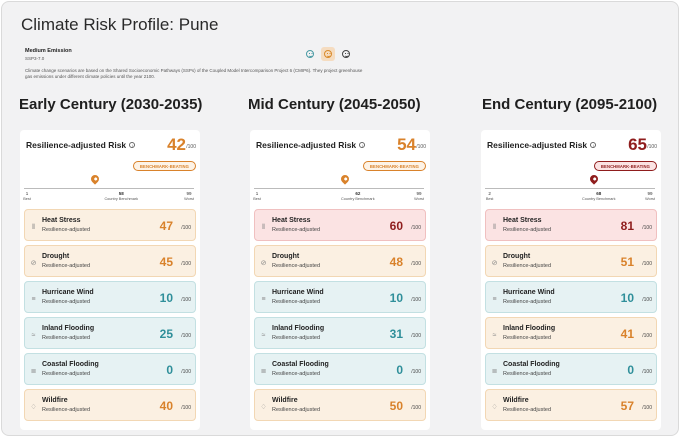  I want to click on page-title: Climate Risk Profile: Pune, so click(120, 24).